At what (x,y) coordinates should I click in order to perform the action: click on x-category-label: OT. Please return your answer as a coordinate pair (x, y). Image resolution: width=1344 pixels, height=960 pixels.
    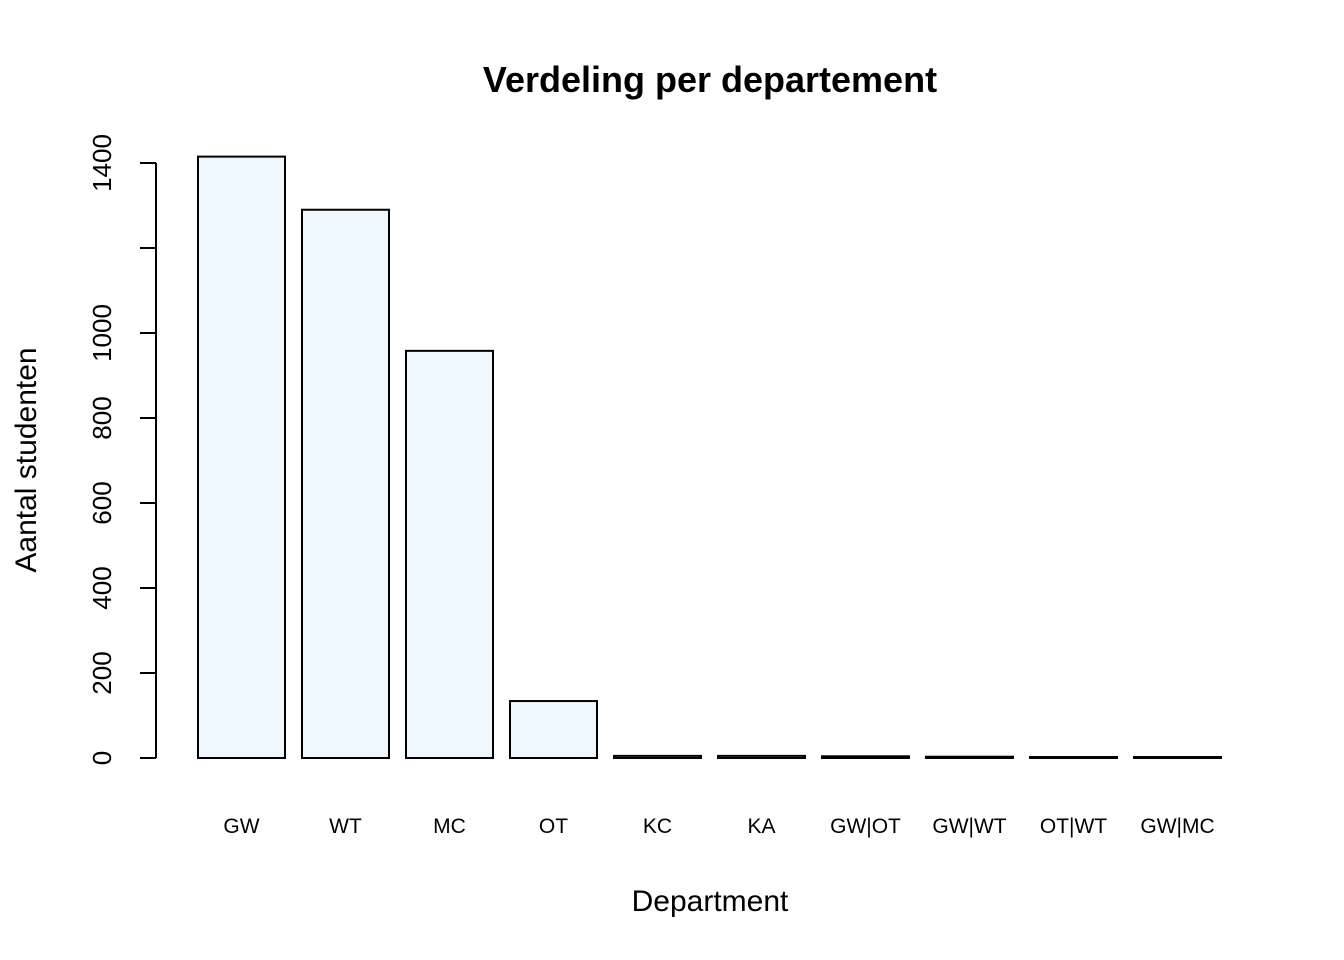
    Looking at the image, I should click on (553, 826).